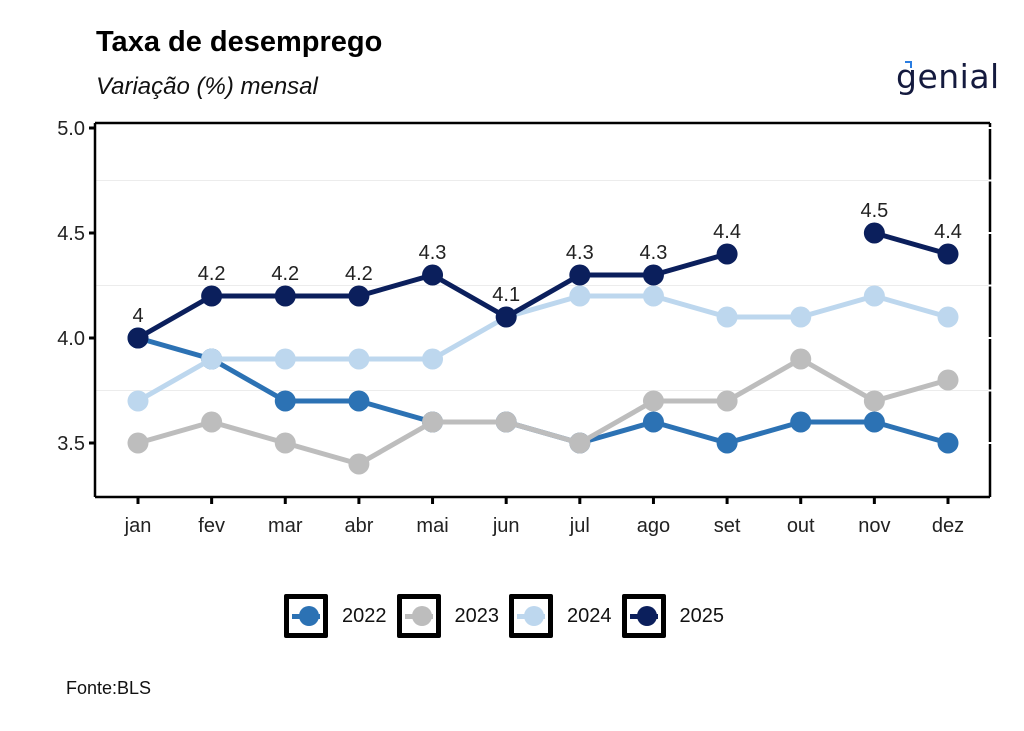 This screenshot has height=731, width=1024. Describe the element at coordinates (801, 526) in the screenshot. I see `x-tick-label: out` at that location.